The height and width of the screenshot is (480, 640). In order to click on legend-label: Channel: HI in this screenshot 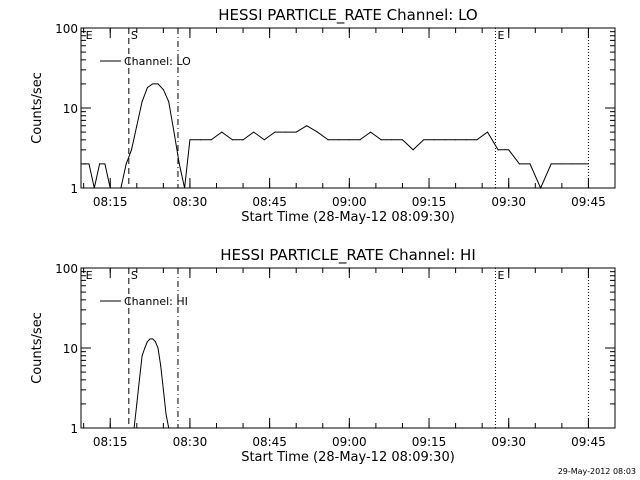, I will do `click(156, 301)`.